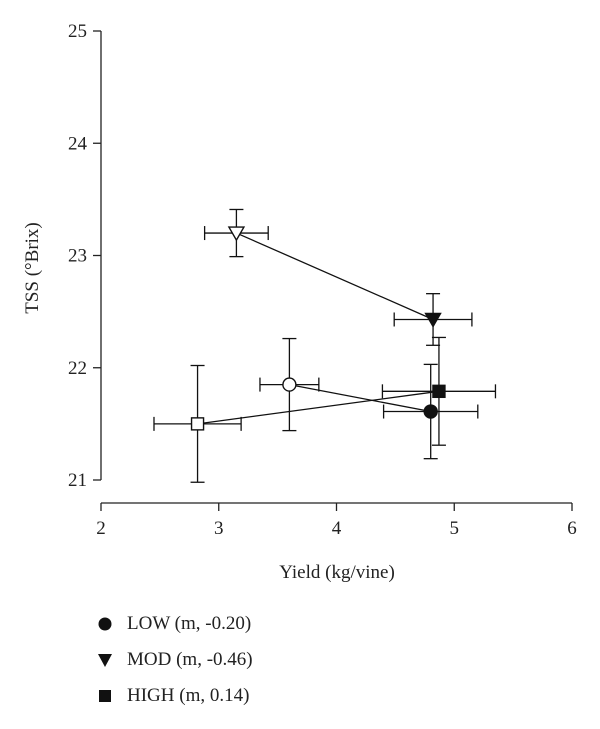  What do you see at coordinates (77, 256) in the screenshot?
I see `y-tick-label: 23` at bounding box center [77, 256].